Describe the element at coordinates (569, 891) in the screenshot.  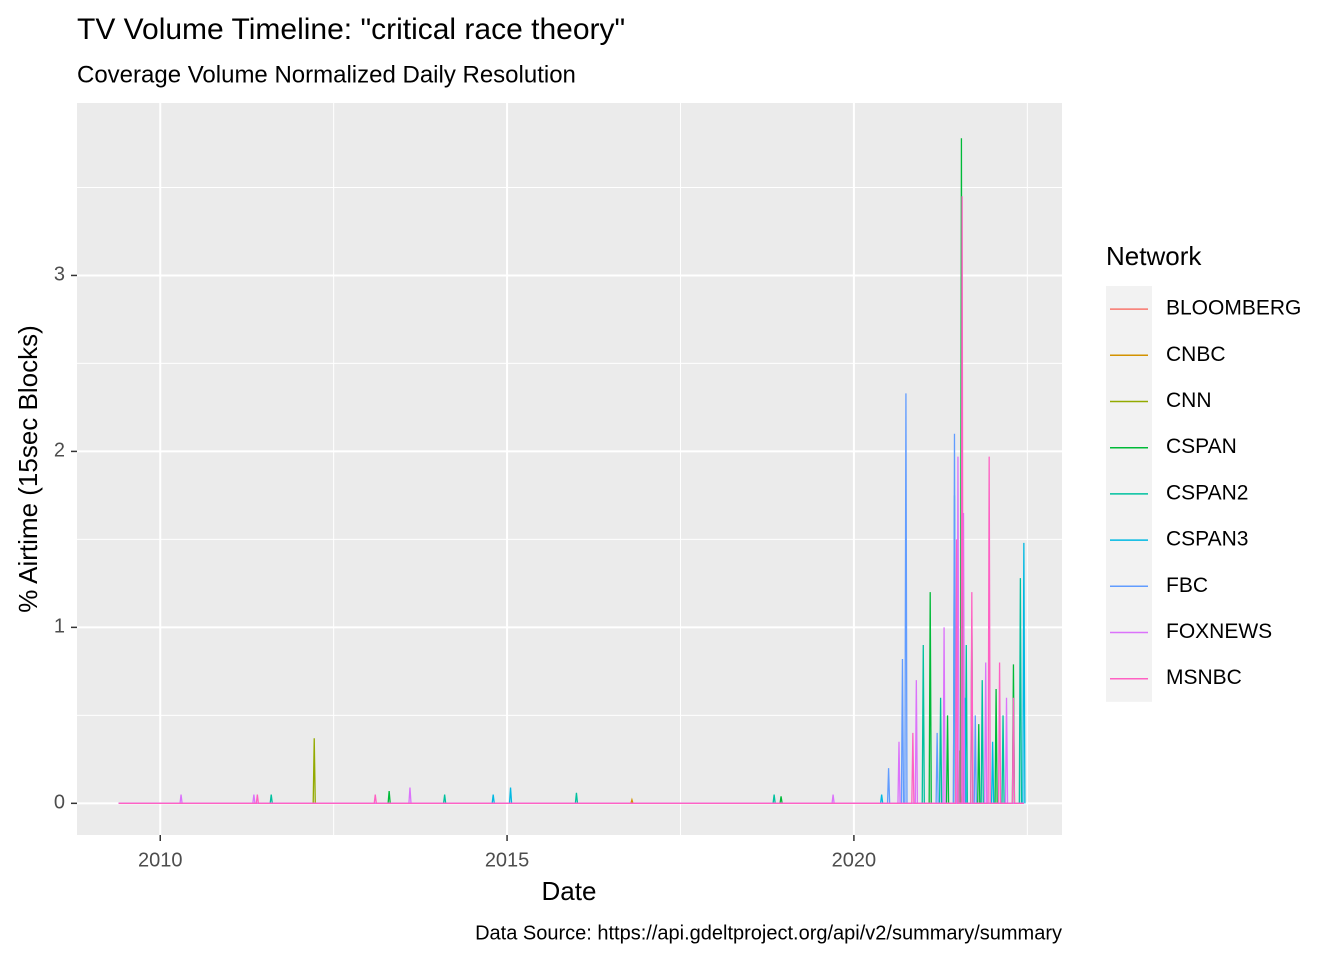
I see `x-axis-title: Date` at that location.